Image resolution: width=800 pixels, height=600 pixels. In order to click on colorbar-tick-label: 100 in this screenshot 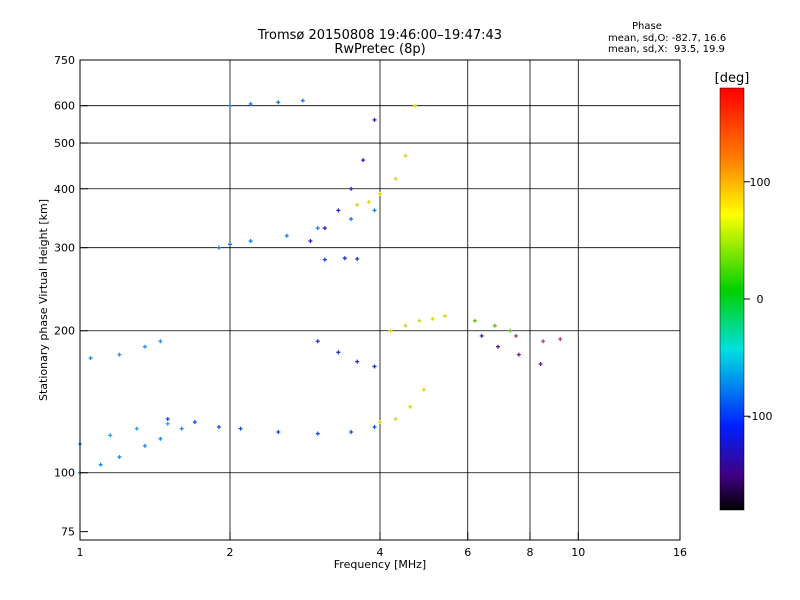, I will do `click(760, 182)`.